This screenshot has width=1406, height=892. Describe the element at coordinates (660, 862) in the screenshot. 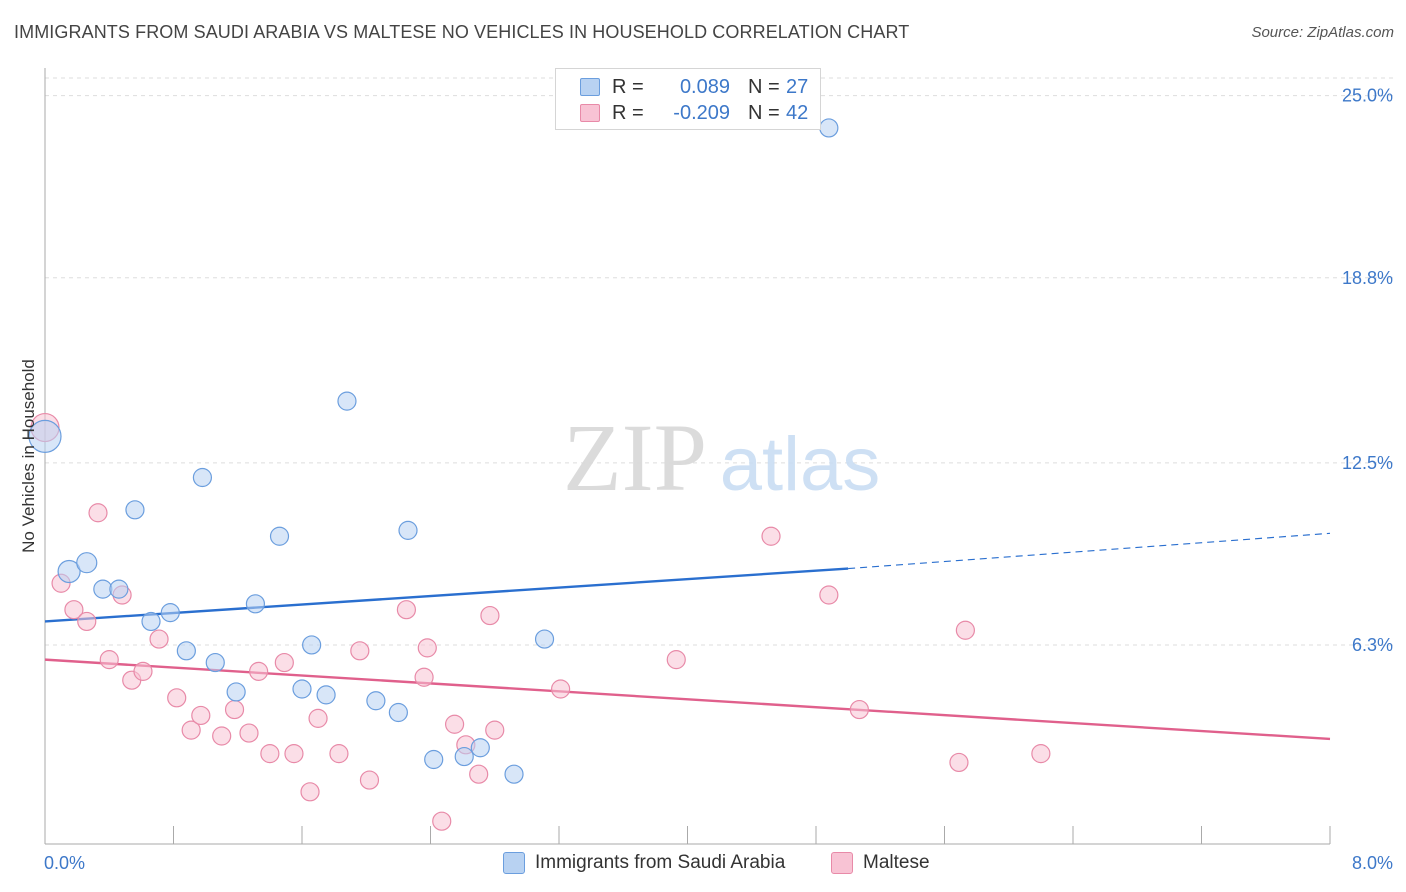

I see `series-name-saudi: Immigrants from Saudi Arabia` at that location.